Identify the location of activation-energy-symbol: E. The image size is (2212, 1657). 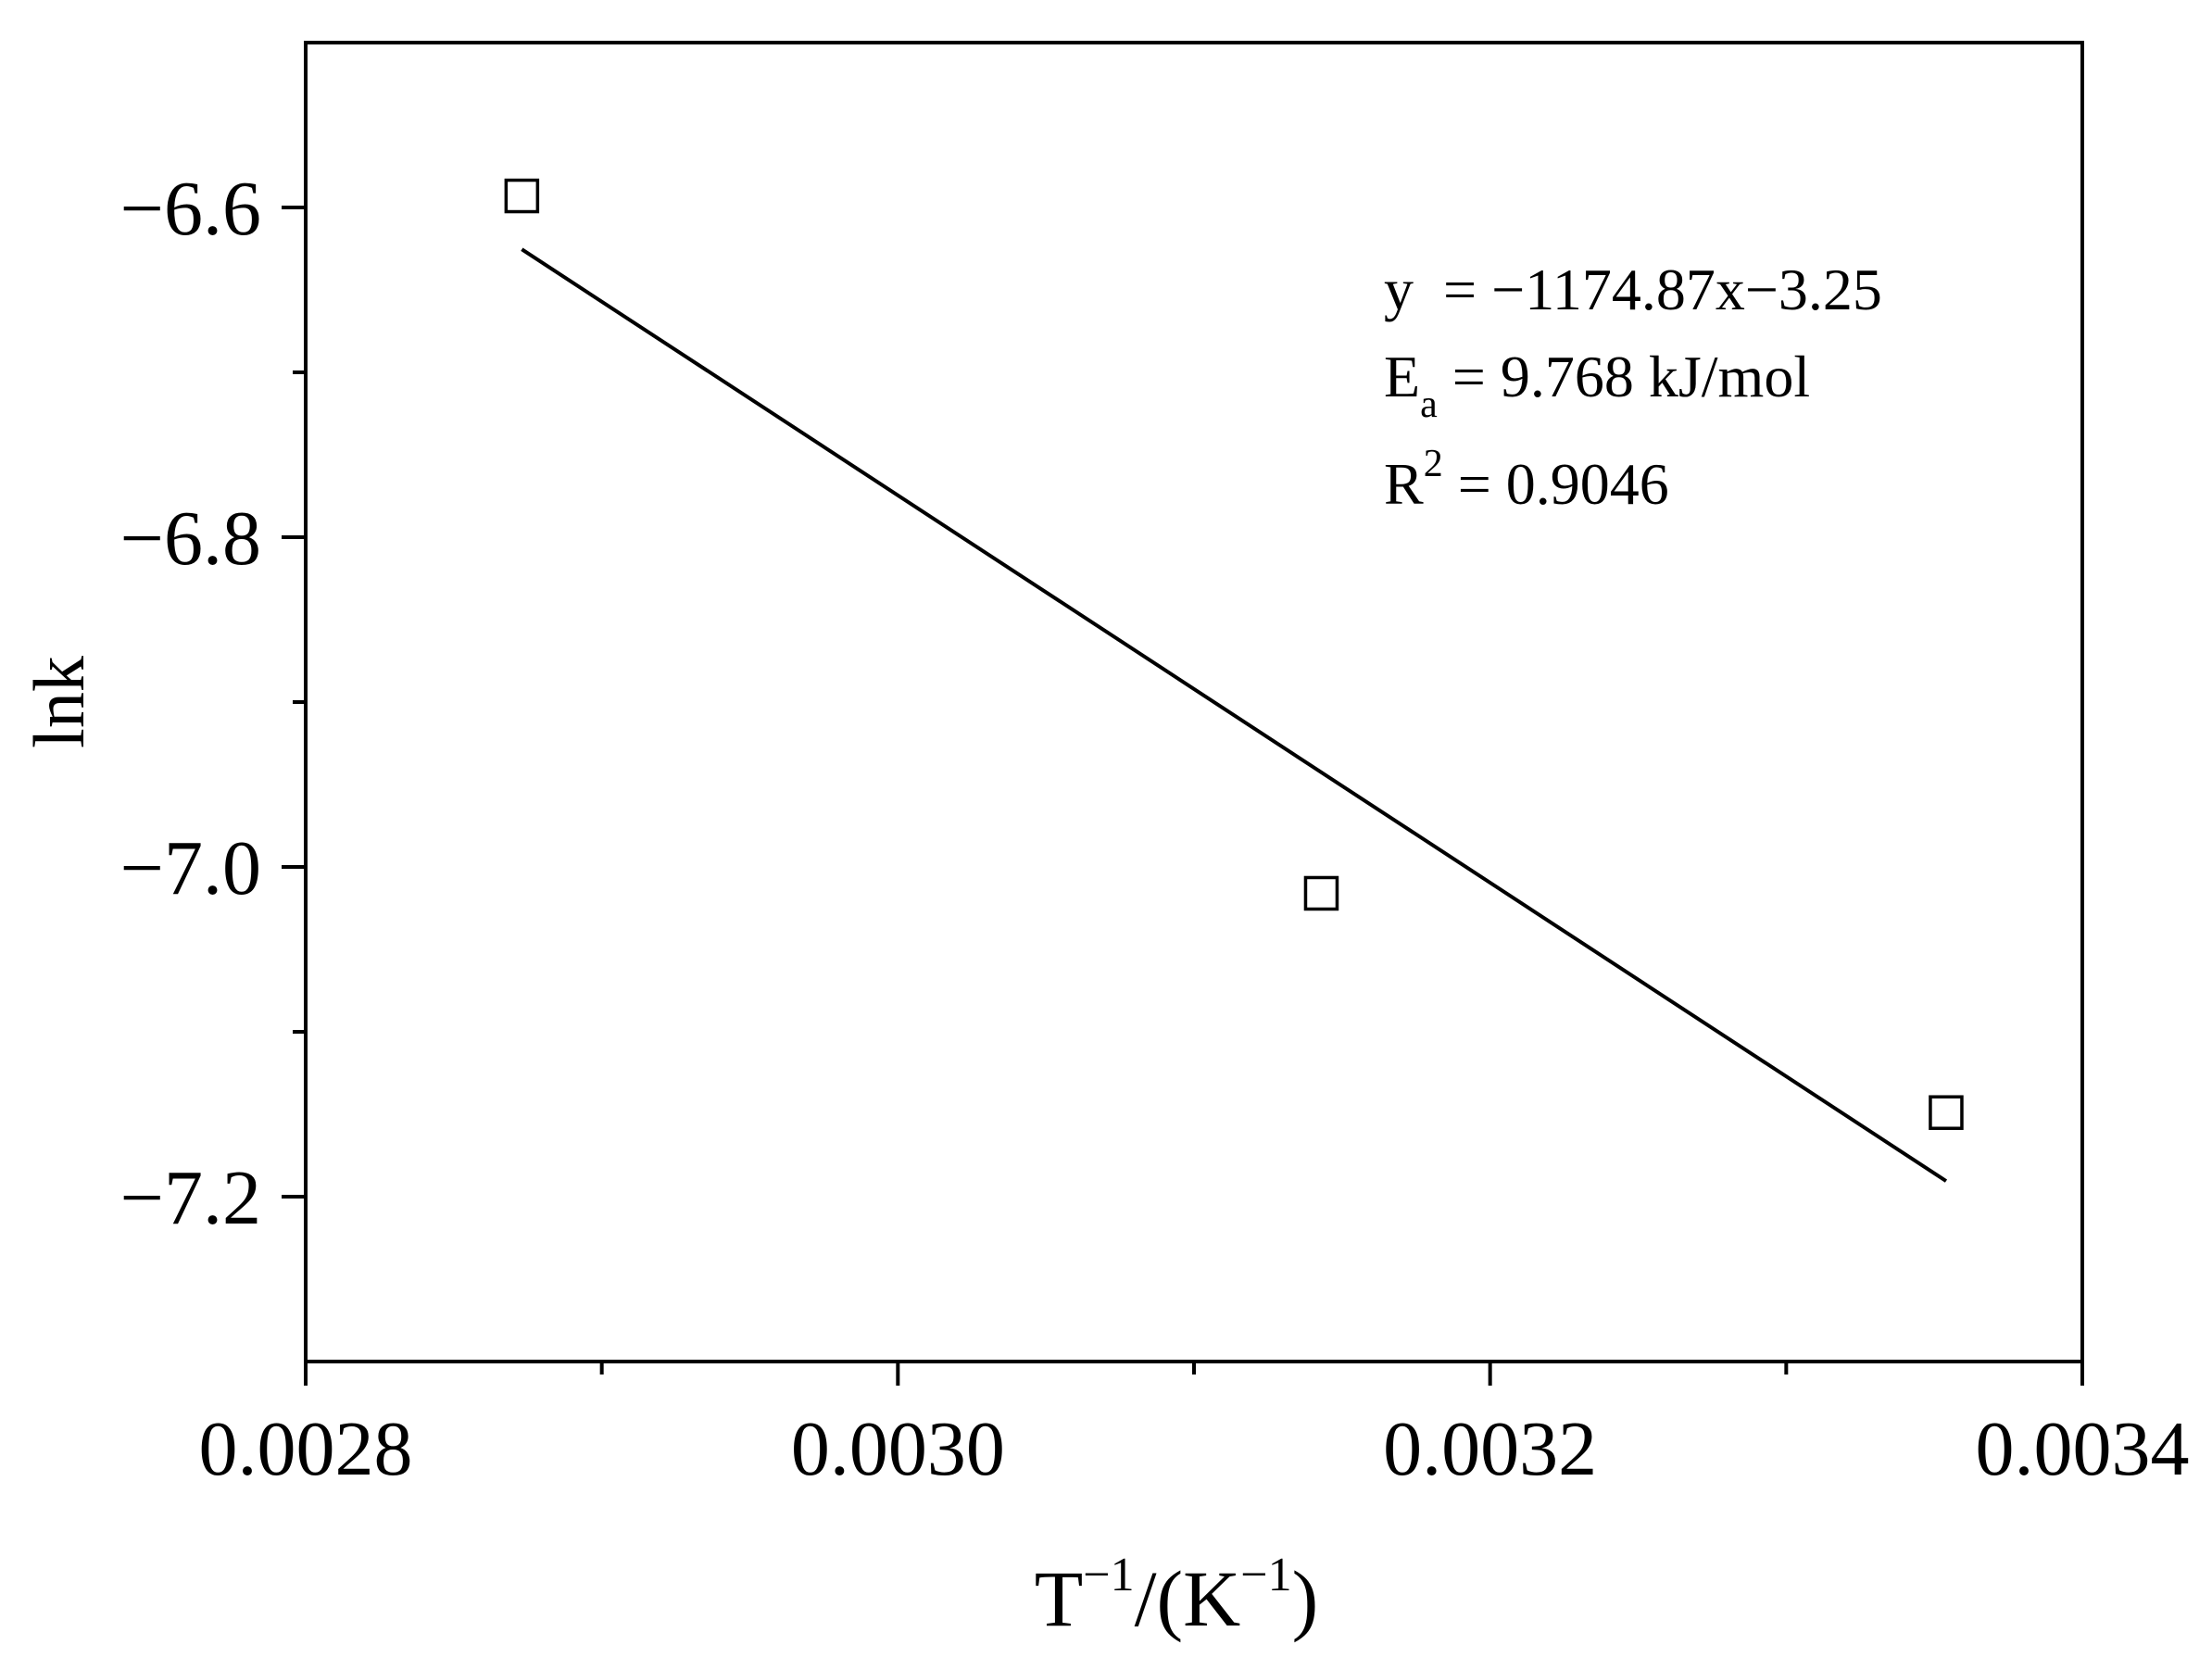
(1402, 376).